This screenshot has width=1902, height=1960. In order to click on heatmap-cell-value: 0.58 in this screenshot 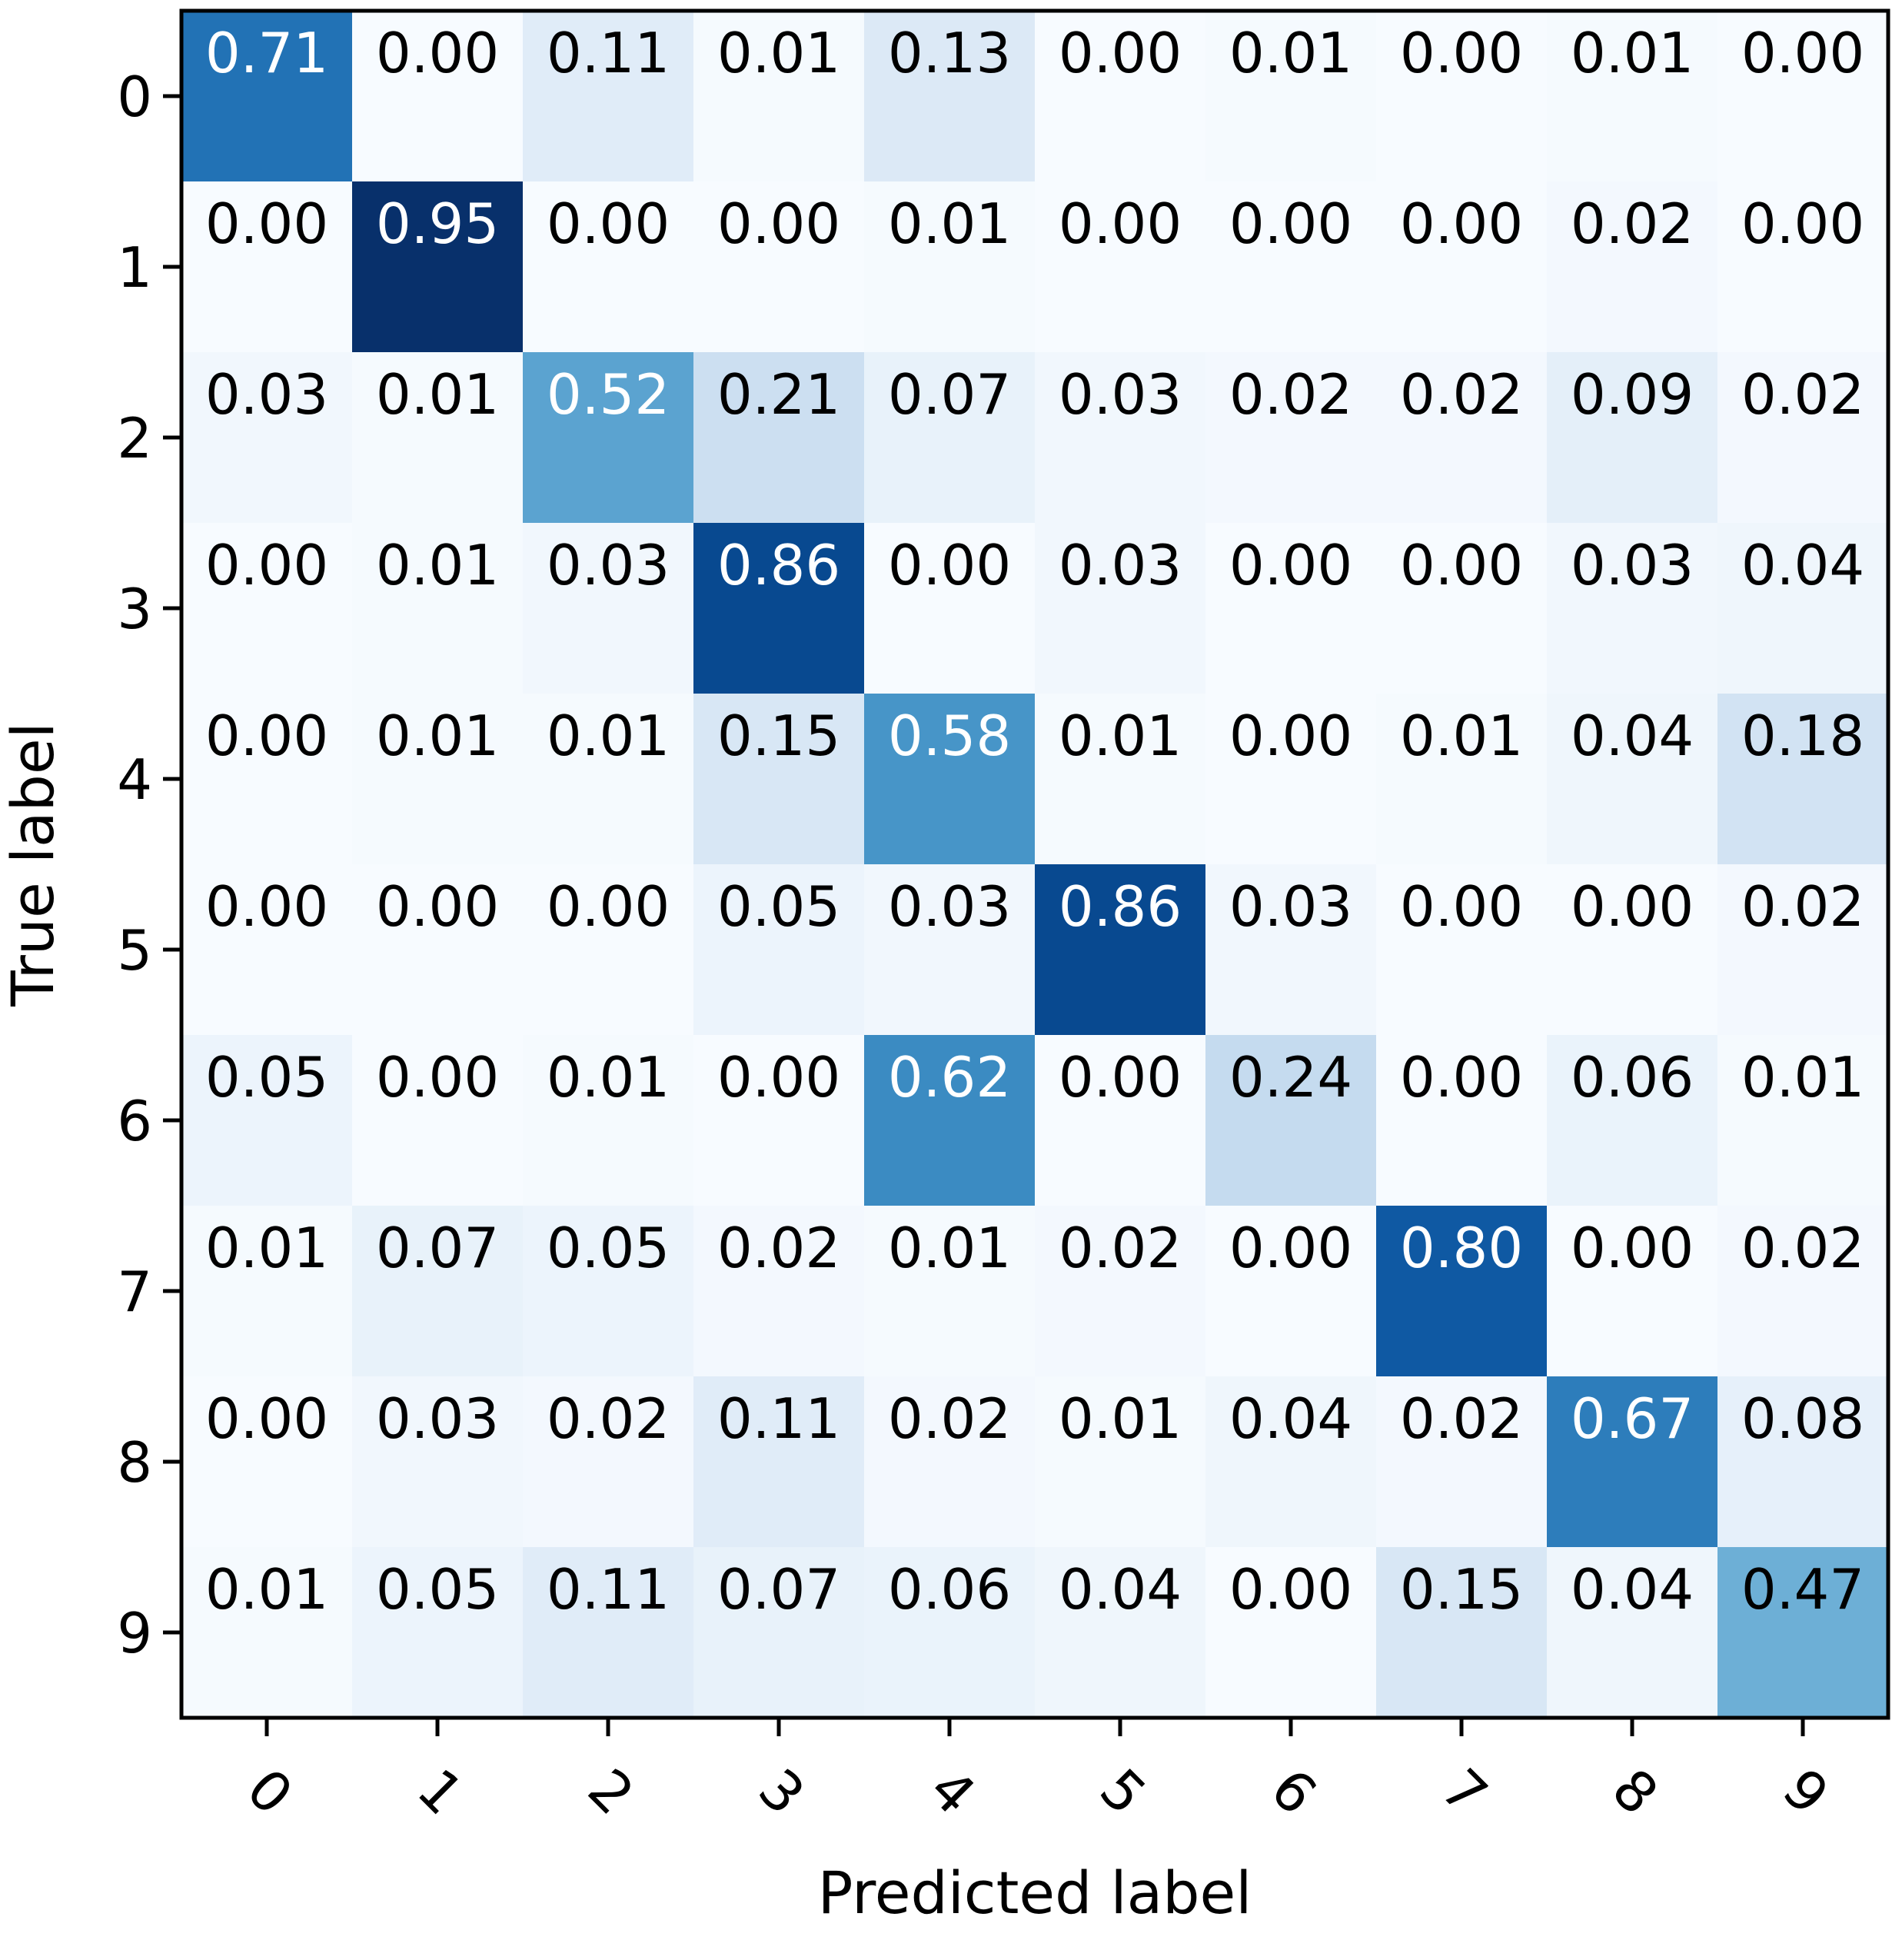, I will do `click(949, 736)`.